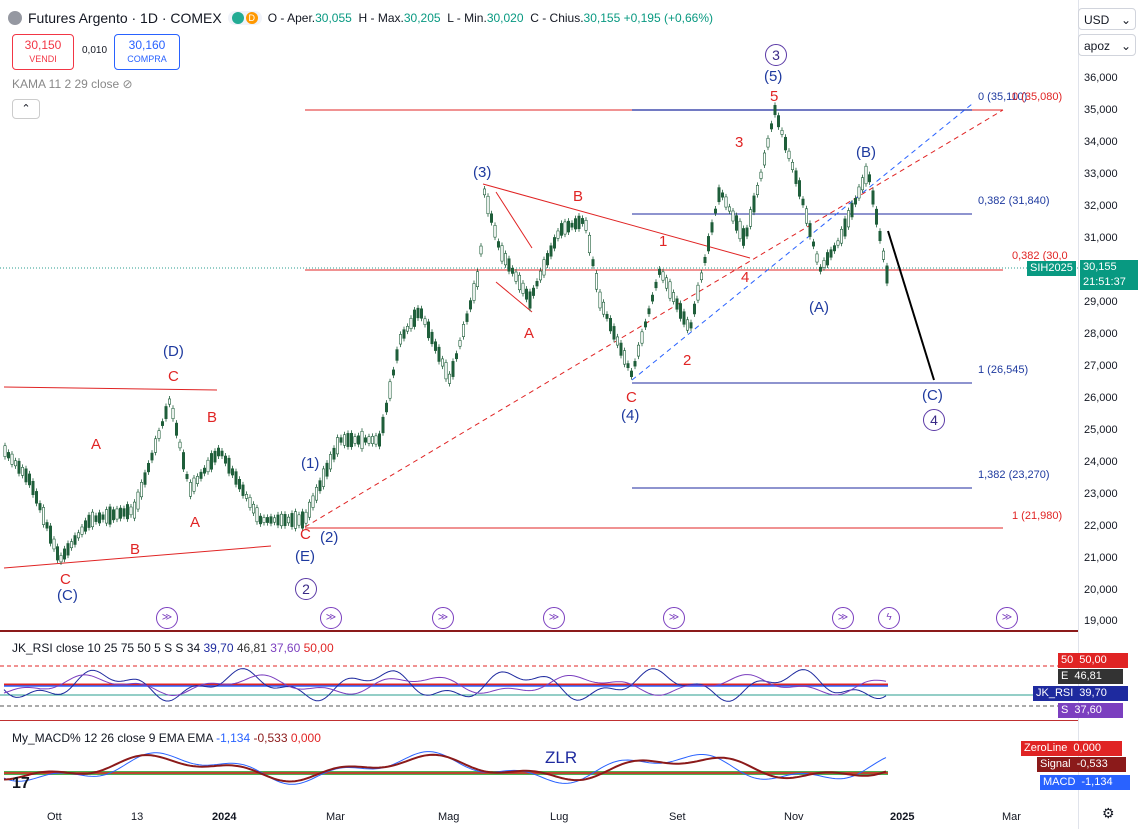 The height and width of the screenshot is (829, 1143). I want to click on x-axis-label: Mar, so click(1011, 817).